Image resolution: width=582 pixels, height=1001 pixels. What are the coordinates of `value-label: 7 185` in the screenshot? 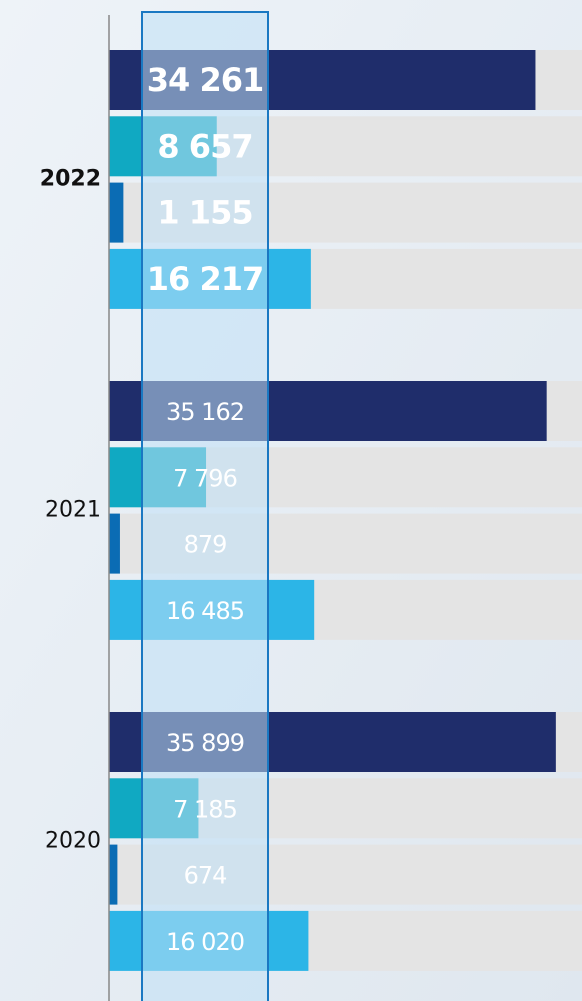 It's located at (205, 809).